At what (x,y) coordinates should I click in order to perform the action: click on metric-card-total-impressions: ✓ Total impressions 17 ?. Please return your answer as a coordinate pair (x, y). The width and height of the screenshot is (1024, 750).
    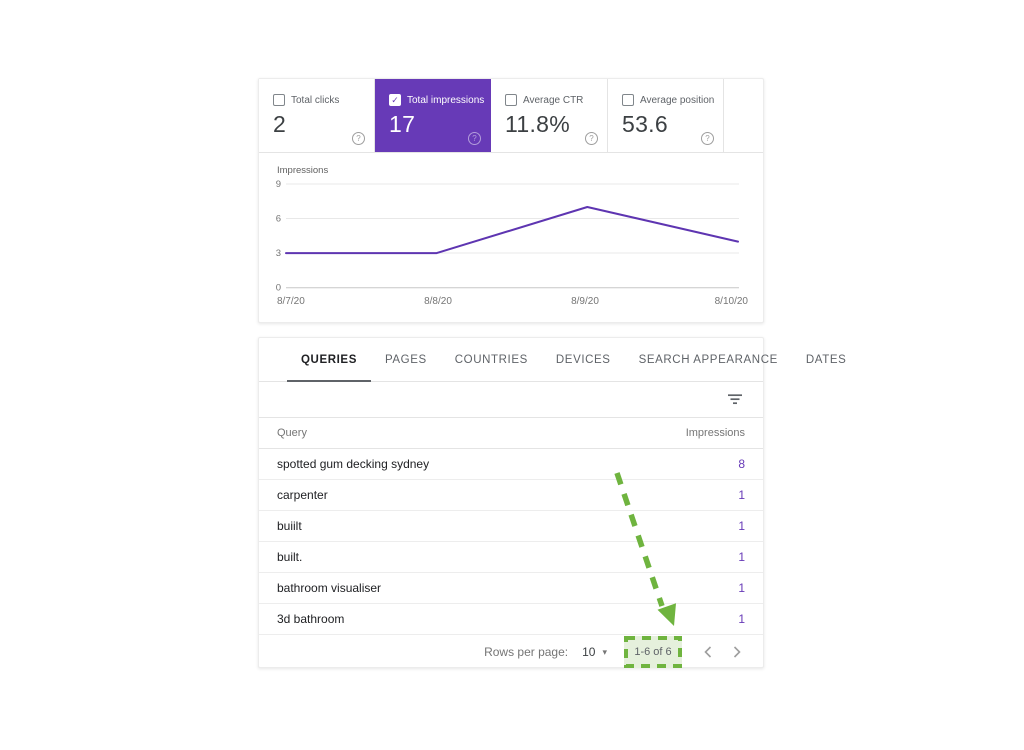
    Looking at the image, I should click on (433, 115).